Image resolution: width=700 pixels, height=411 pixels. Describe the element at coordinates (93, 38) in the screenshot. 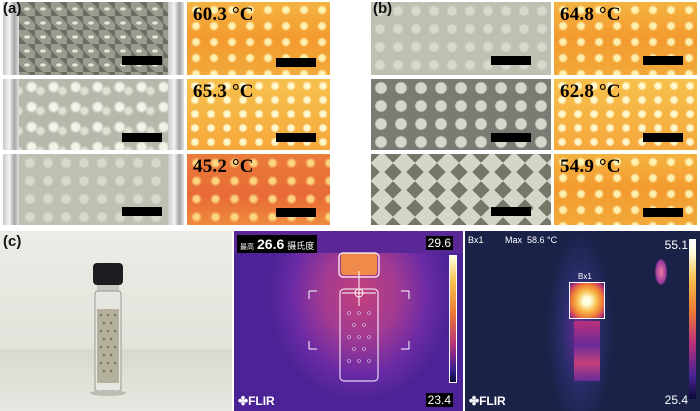

I see `photo-a1` at that location.